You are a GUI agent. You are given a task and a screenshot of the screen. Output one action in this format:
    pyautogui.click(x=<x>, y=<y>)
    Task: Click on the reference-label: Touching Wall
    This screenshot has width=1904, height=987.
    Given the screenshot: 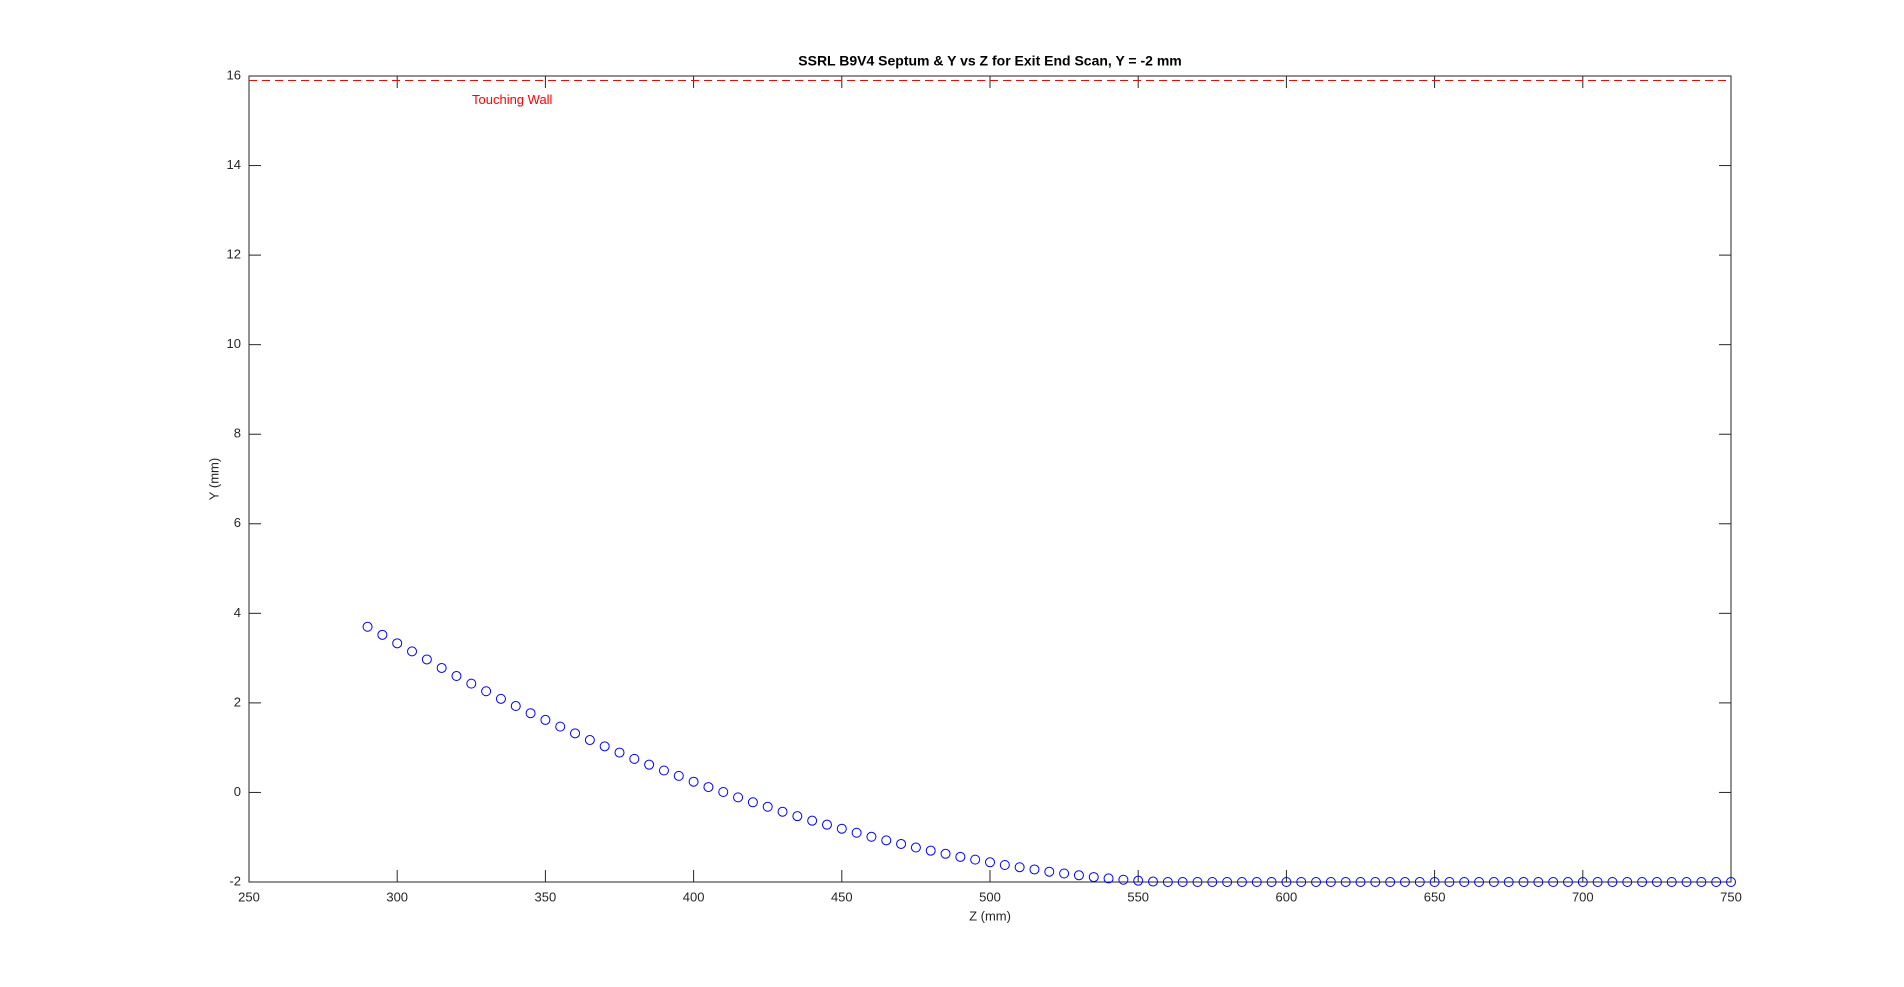 What is the action you would take?
    pyautogui.click(x=512, y=99)
    